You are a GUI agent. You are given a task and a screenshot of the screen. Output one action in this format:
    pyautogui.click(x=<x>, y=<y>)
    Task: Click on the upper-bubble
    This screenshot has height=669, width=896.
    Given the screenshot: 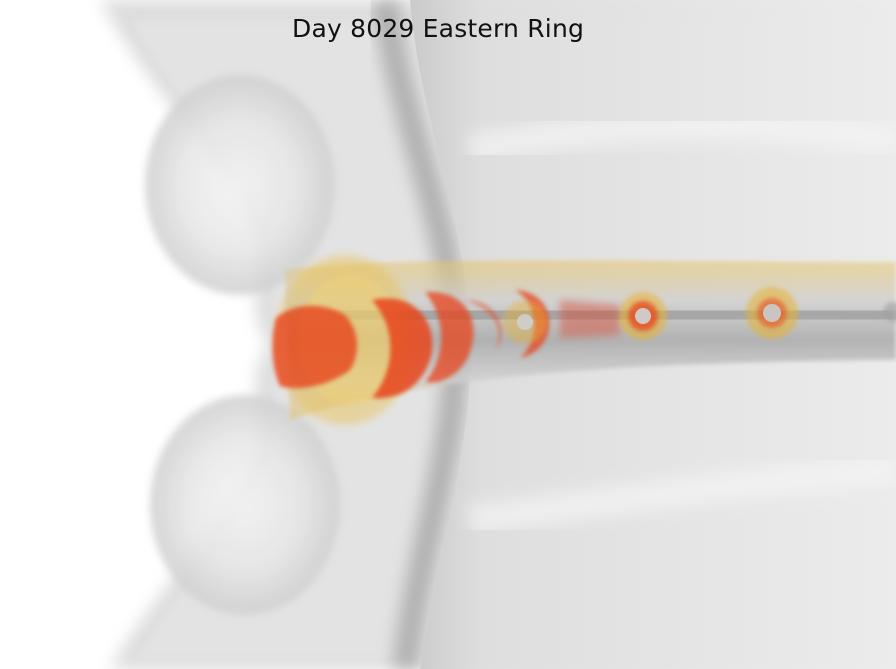 What is the action you would take?
    pyautogui.click(x=240, y=185)
    